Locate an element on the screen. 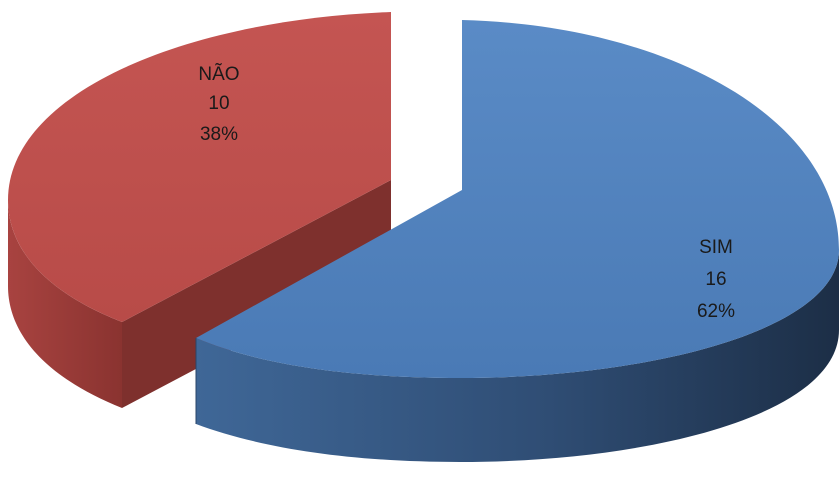  slice-sim-percent: 62% is located at coordinates (716, 311).